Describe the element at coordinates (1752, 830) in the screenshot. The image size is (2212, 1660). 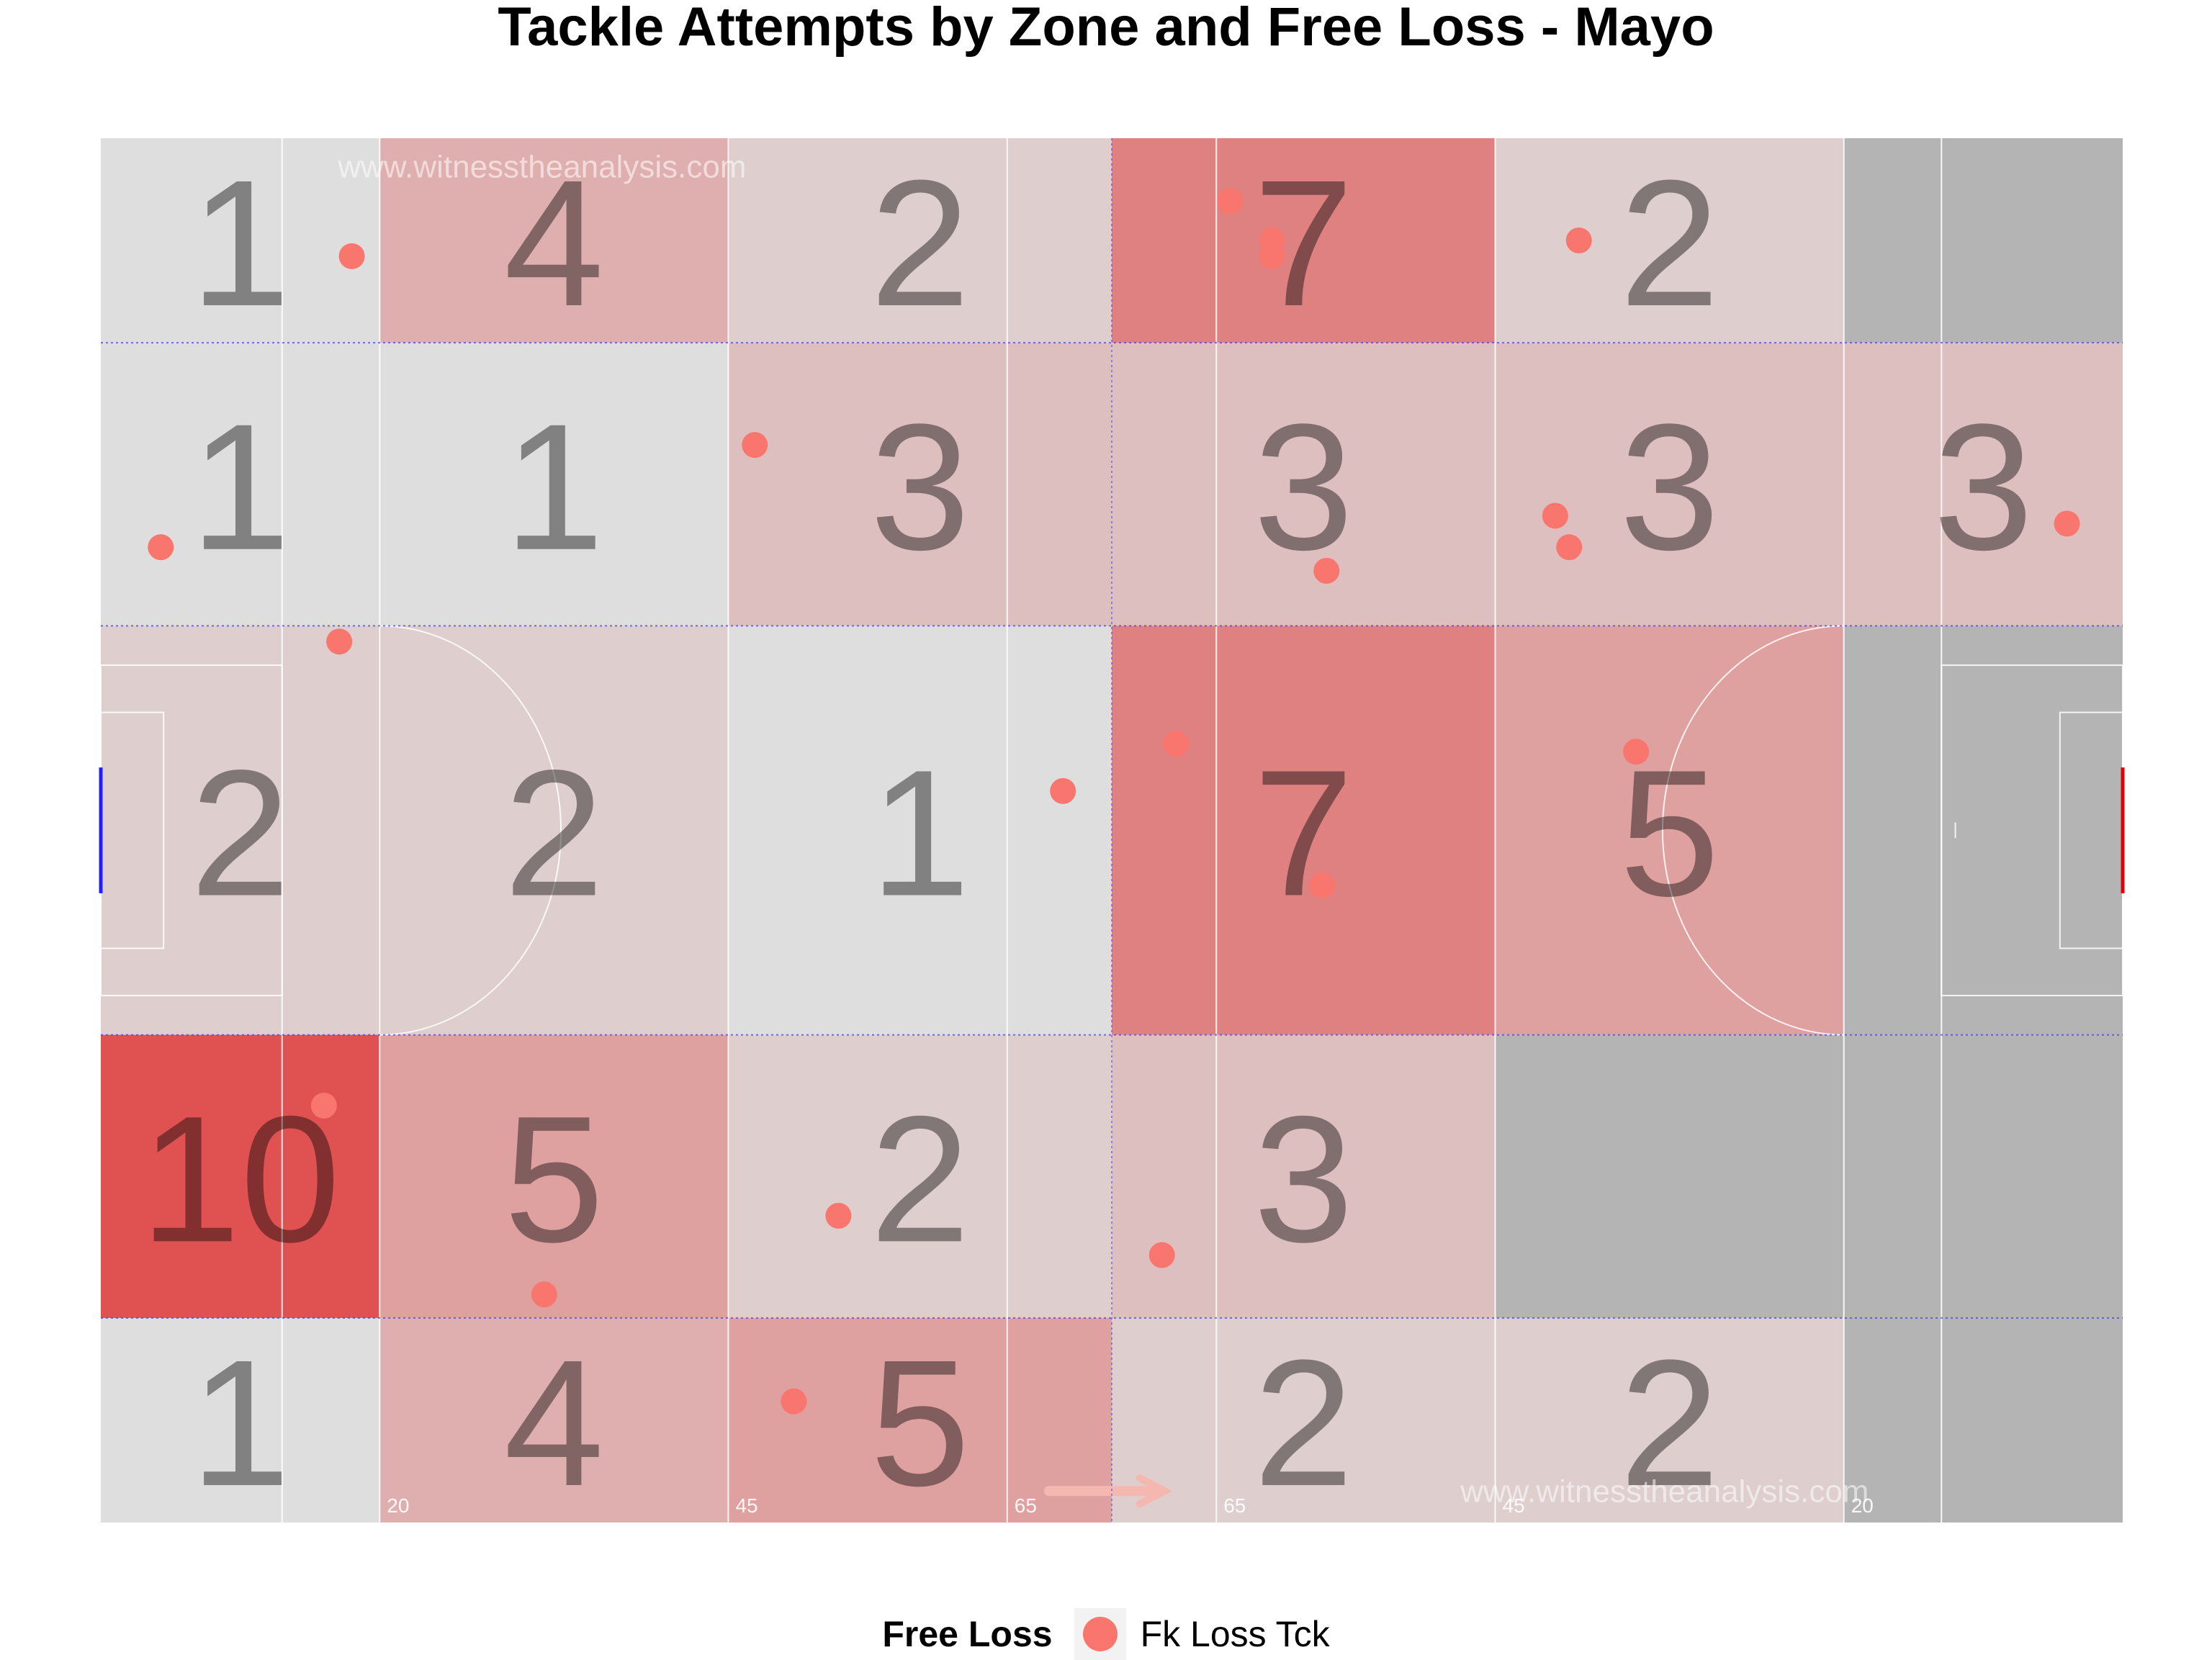
I see `arc-right` at that location.